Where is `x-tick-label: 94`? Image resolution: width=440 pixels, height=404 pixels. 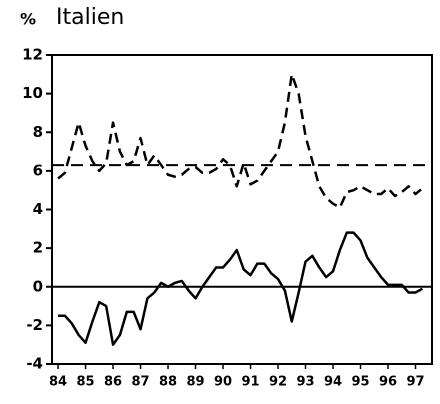
x-tick-label: 94 is located at coordinates (333, 382).